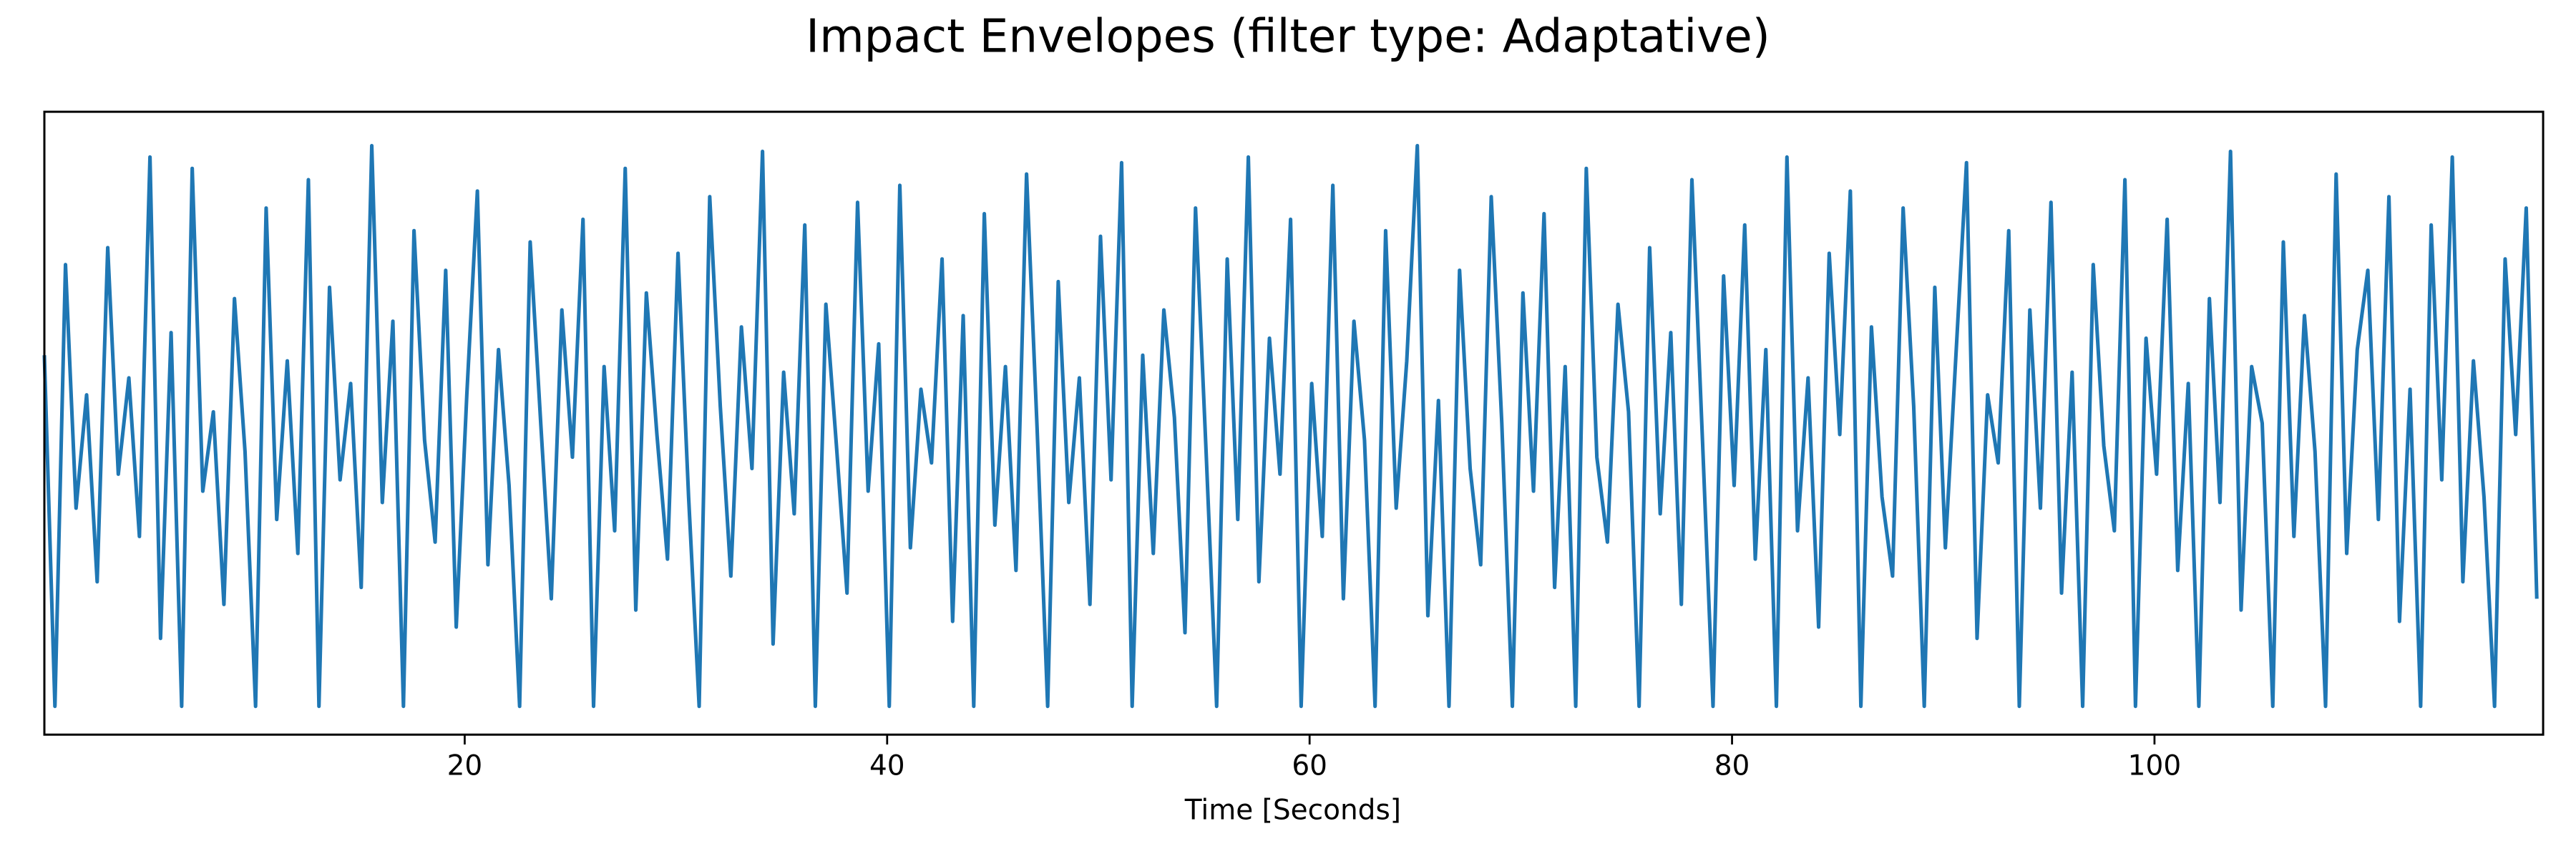 This screenshot has width=2576, height=859. I want to click on x-tick-label: 20, so click(465, 766).